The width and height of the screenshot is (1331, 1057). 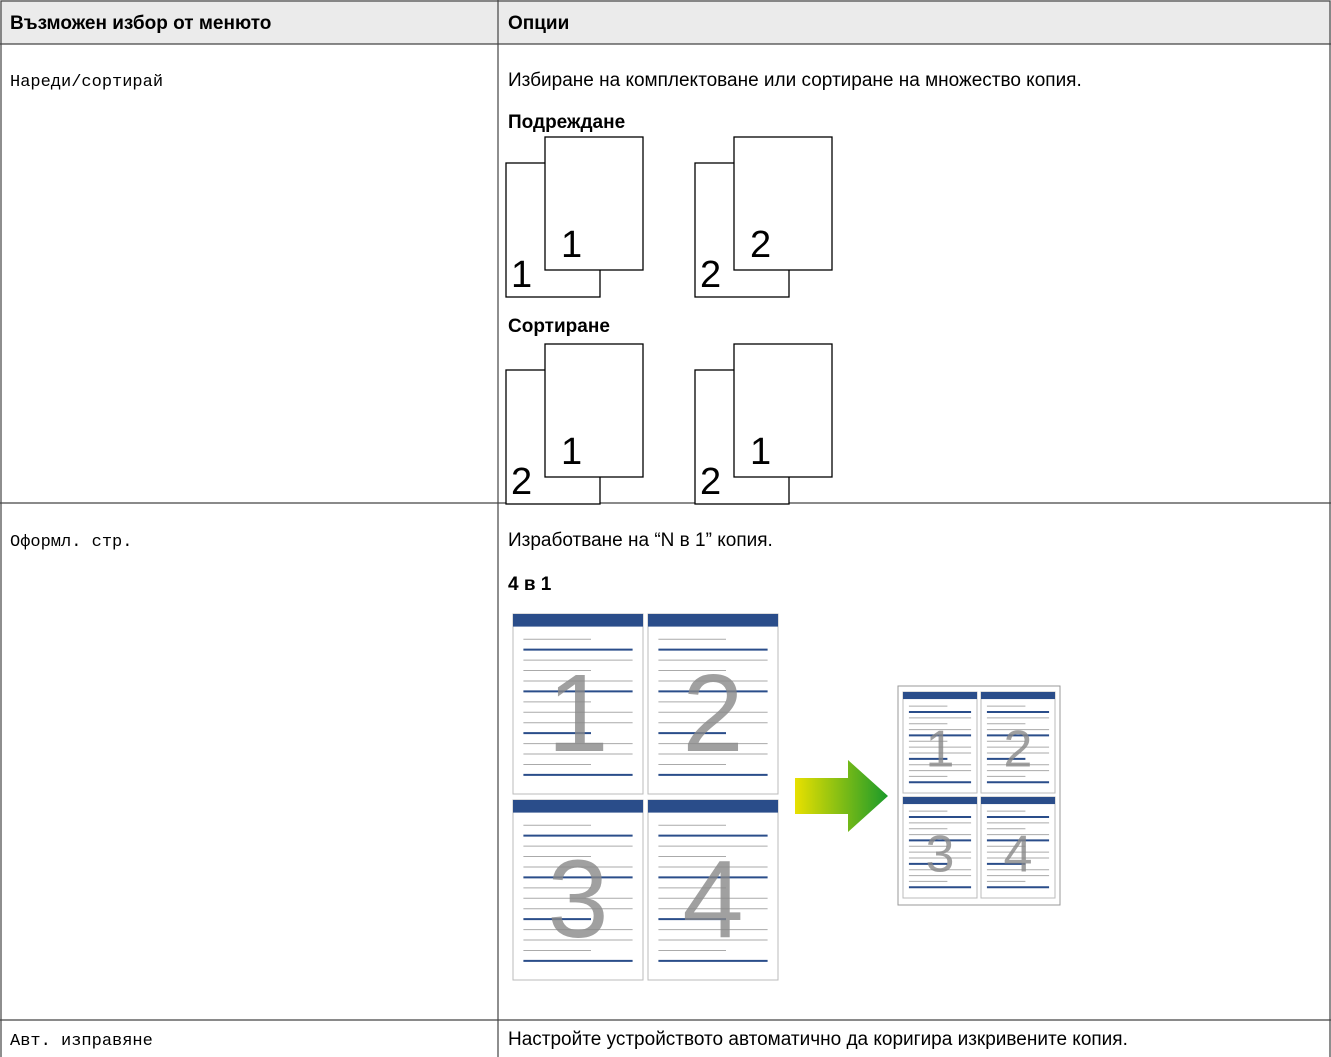 I want to click on header-bg, so click(x=665, y=22).